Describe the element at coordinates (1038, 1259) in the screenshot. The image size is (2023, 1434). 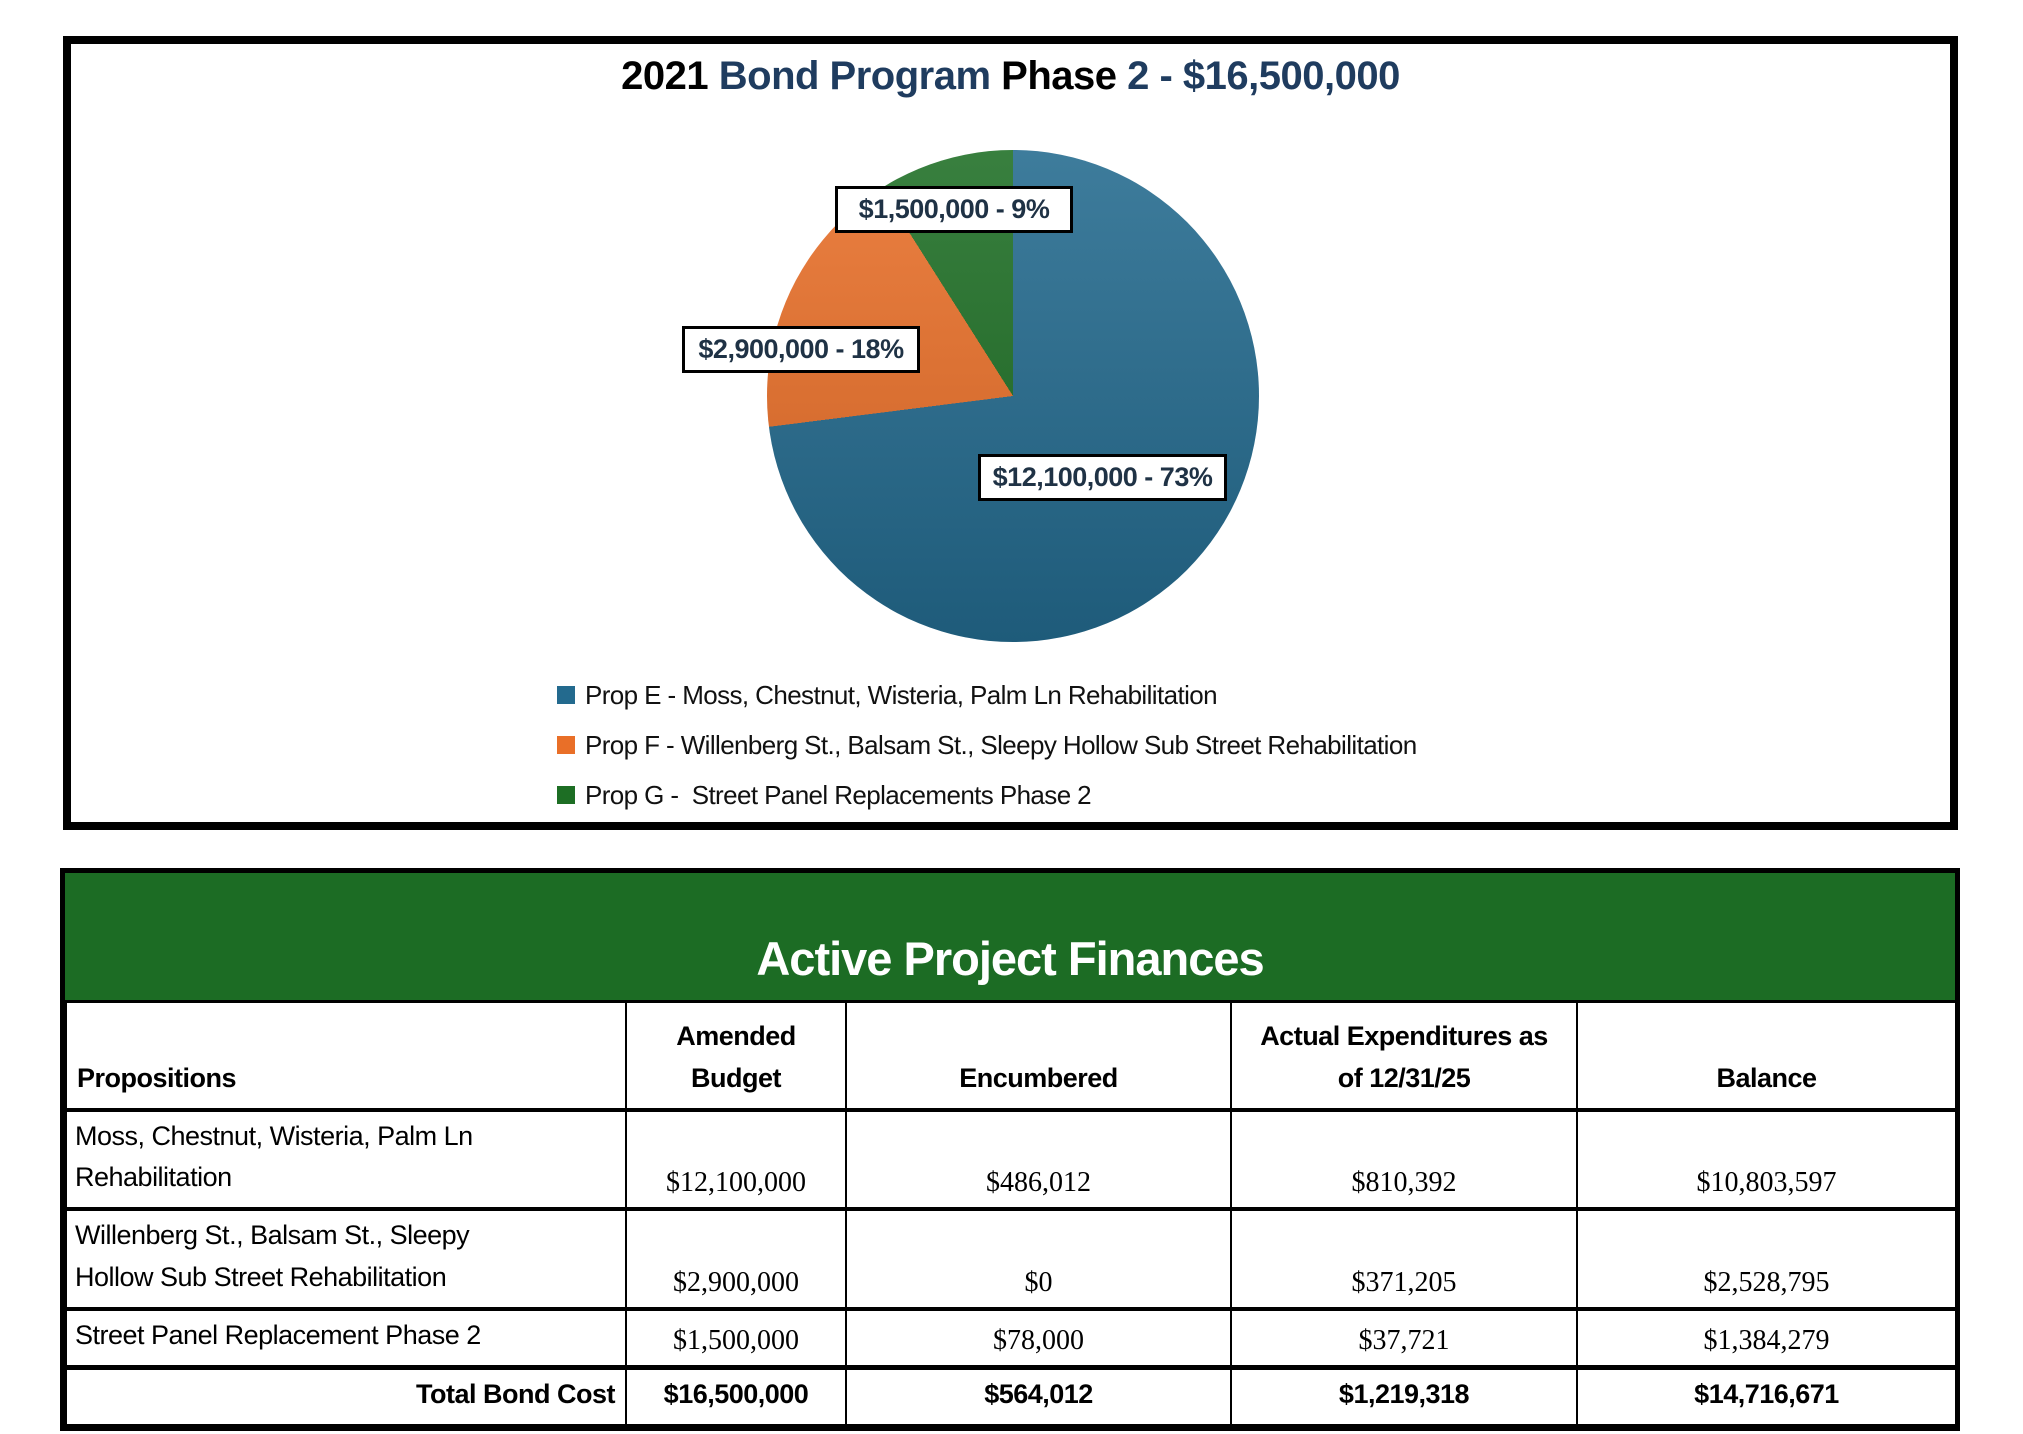
I see `cell-encumbered: $0` at that location.